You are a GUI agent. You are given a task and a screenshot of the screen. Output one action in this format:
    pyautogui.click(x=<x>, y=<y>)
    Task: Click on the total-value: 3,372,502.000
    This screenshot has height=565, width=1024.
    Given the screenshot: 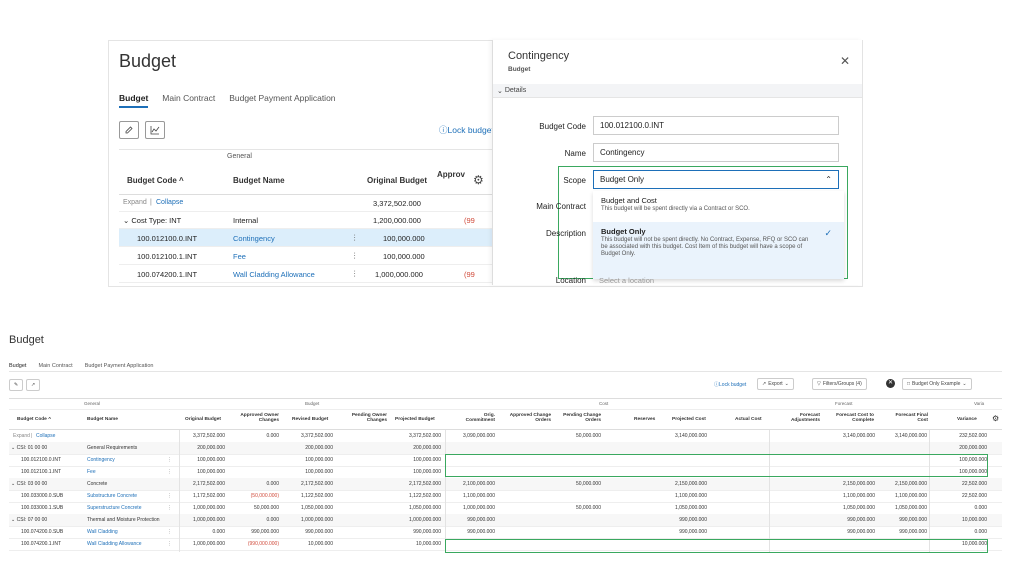 What is the action you would take?
    pyautogui.click(x=317, y=436)
    